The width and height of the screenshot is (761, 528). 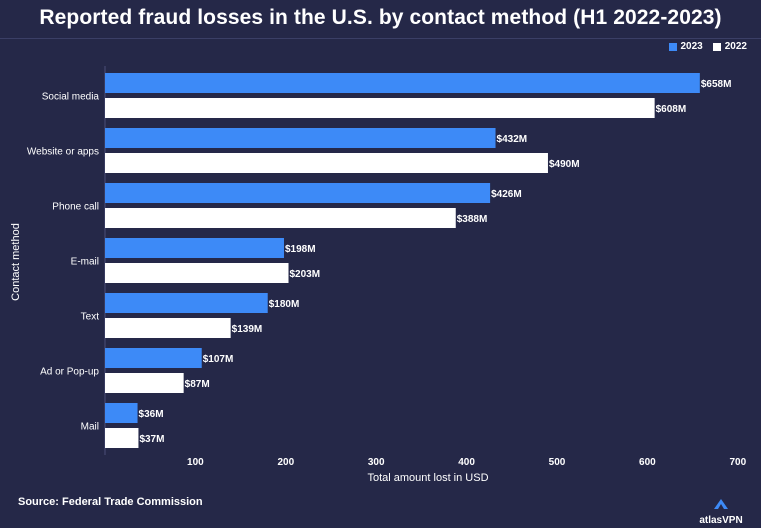 What do you see at coordinates (707, 46) in the screenshot?
I see `legend: 2023 2022` at bounding box center [707, 46].